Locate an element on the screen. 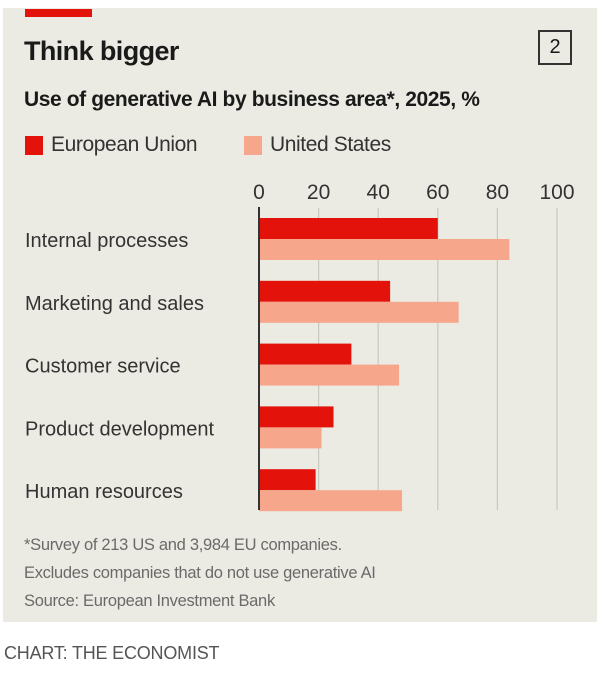 The width and height of the screenshot is (610, 687). category-label: Product development is located at coordinates (119, 429).